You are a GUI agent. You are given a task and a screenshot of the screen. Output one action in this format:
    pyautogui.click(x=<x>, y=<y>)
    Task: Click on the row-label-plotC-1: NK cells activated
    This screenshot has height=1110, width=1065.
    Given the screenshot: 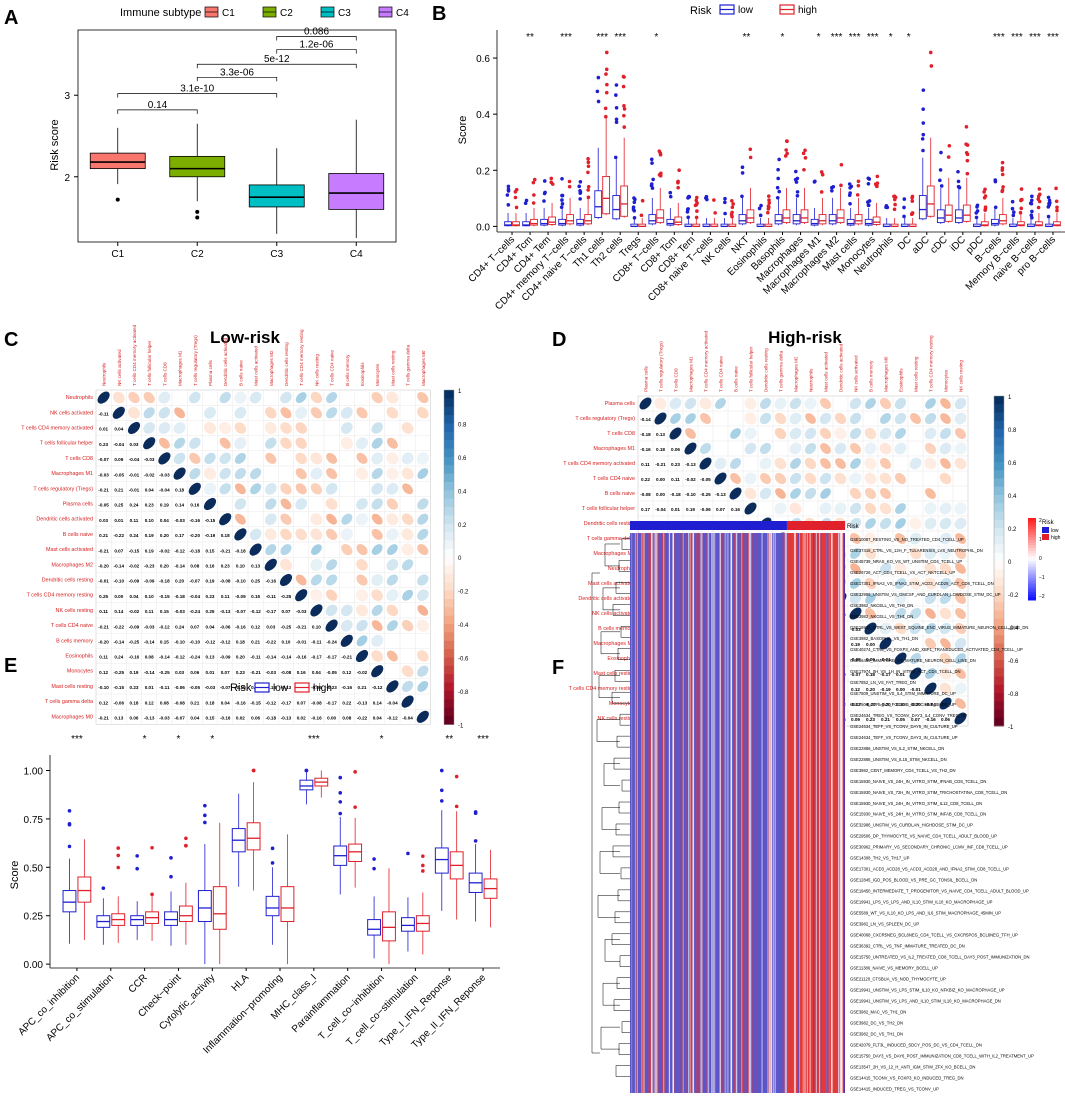 What is the action you would take?
    pyautogui.click(x=71, y=413)
    